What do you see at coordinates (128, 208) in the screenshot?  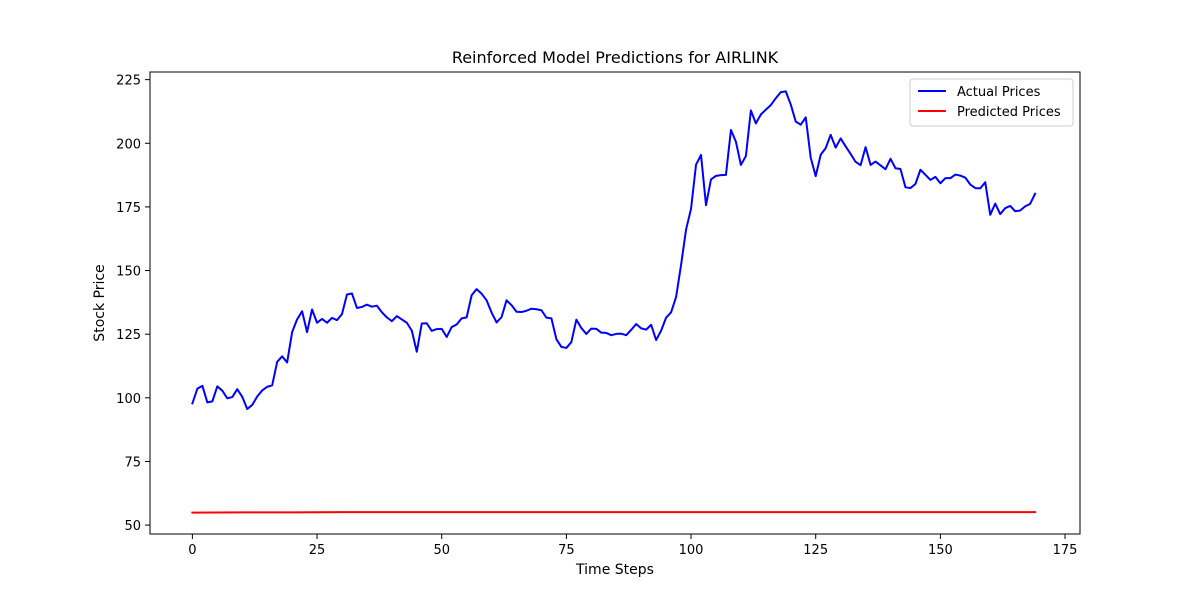 I see `y-tick-label: 175` at bounding box center [128, 208].